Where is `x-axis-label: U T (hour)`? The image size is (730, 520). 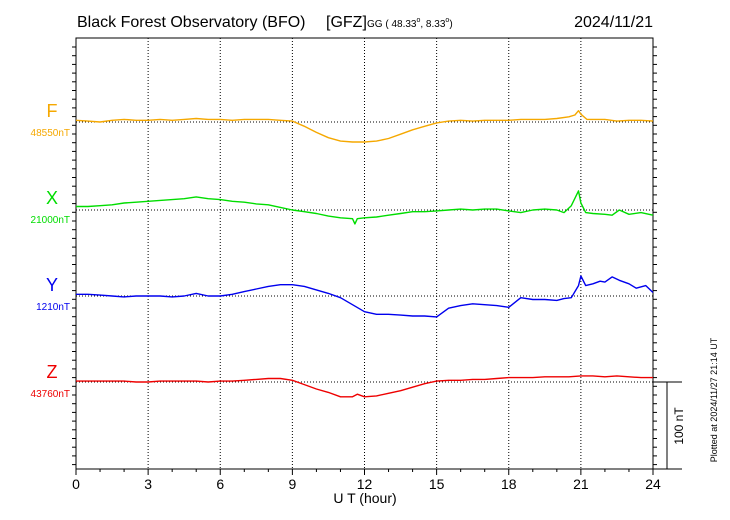 x-axis-label: U T (hour) is located at coordinates (364, 498).